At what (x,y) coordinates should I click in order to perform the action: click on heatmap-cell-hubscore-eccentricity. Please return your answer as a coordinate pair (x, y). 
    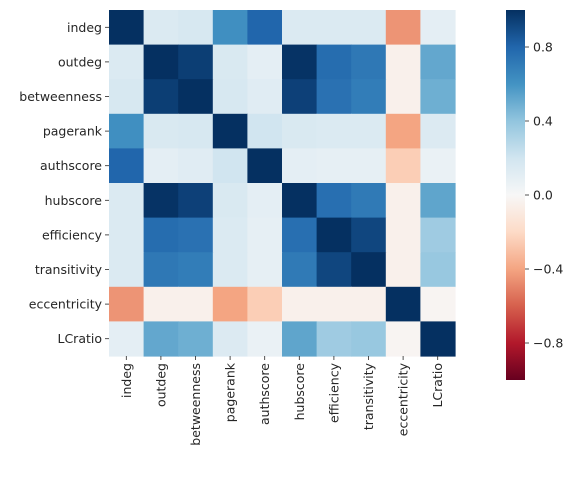
    Looking at the image, I should click on (403, 201).